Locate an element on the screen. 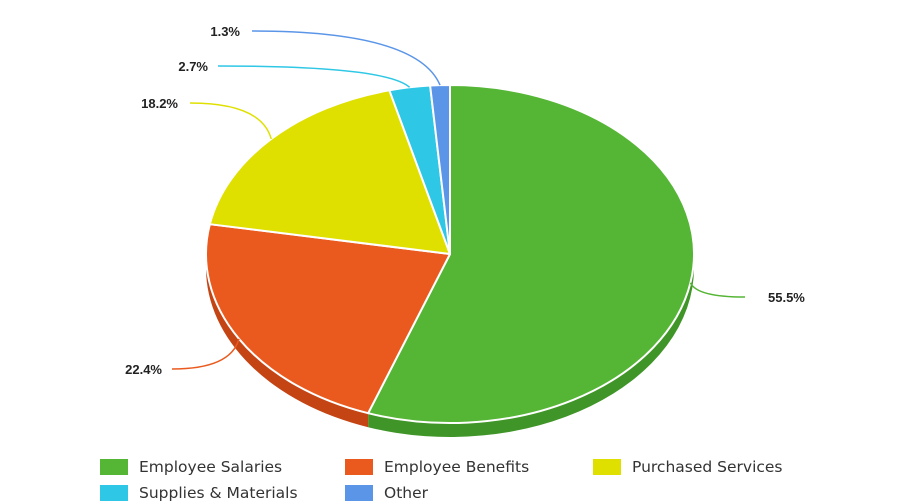 The width and height of the screenshot is (897, 504). legend-item: Employee Benefits is located at coordinates (437, 467).